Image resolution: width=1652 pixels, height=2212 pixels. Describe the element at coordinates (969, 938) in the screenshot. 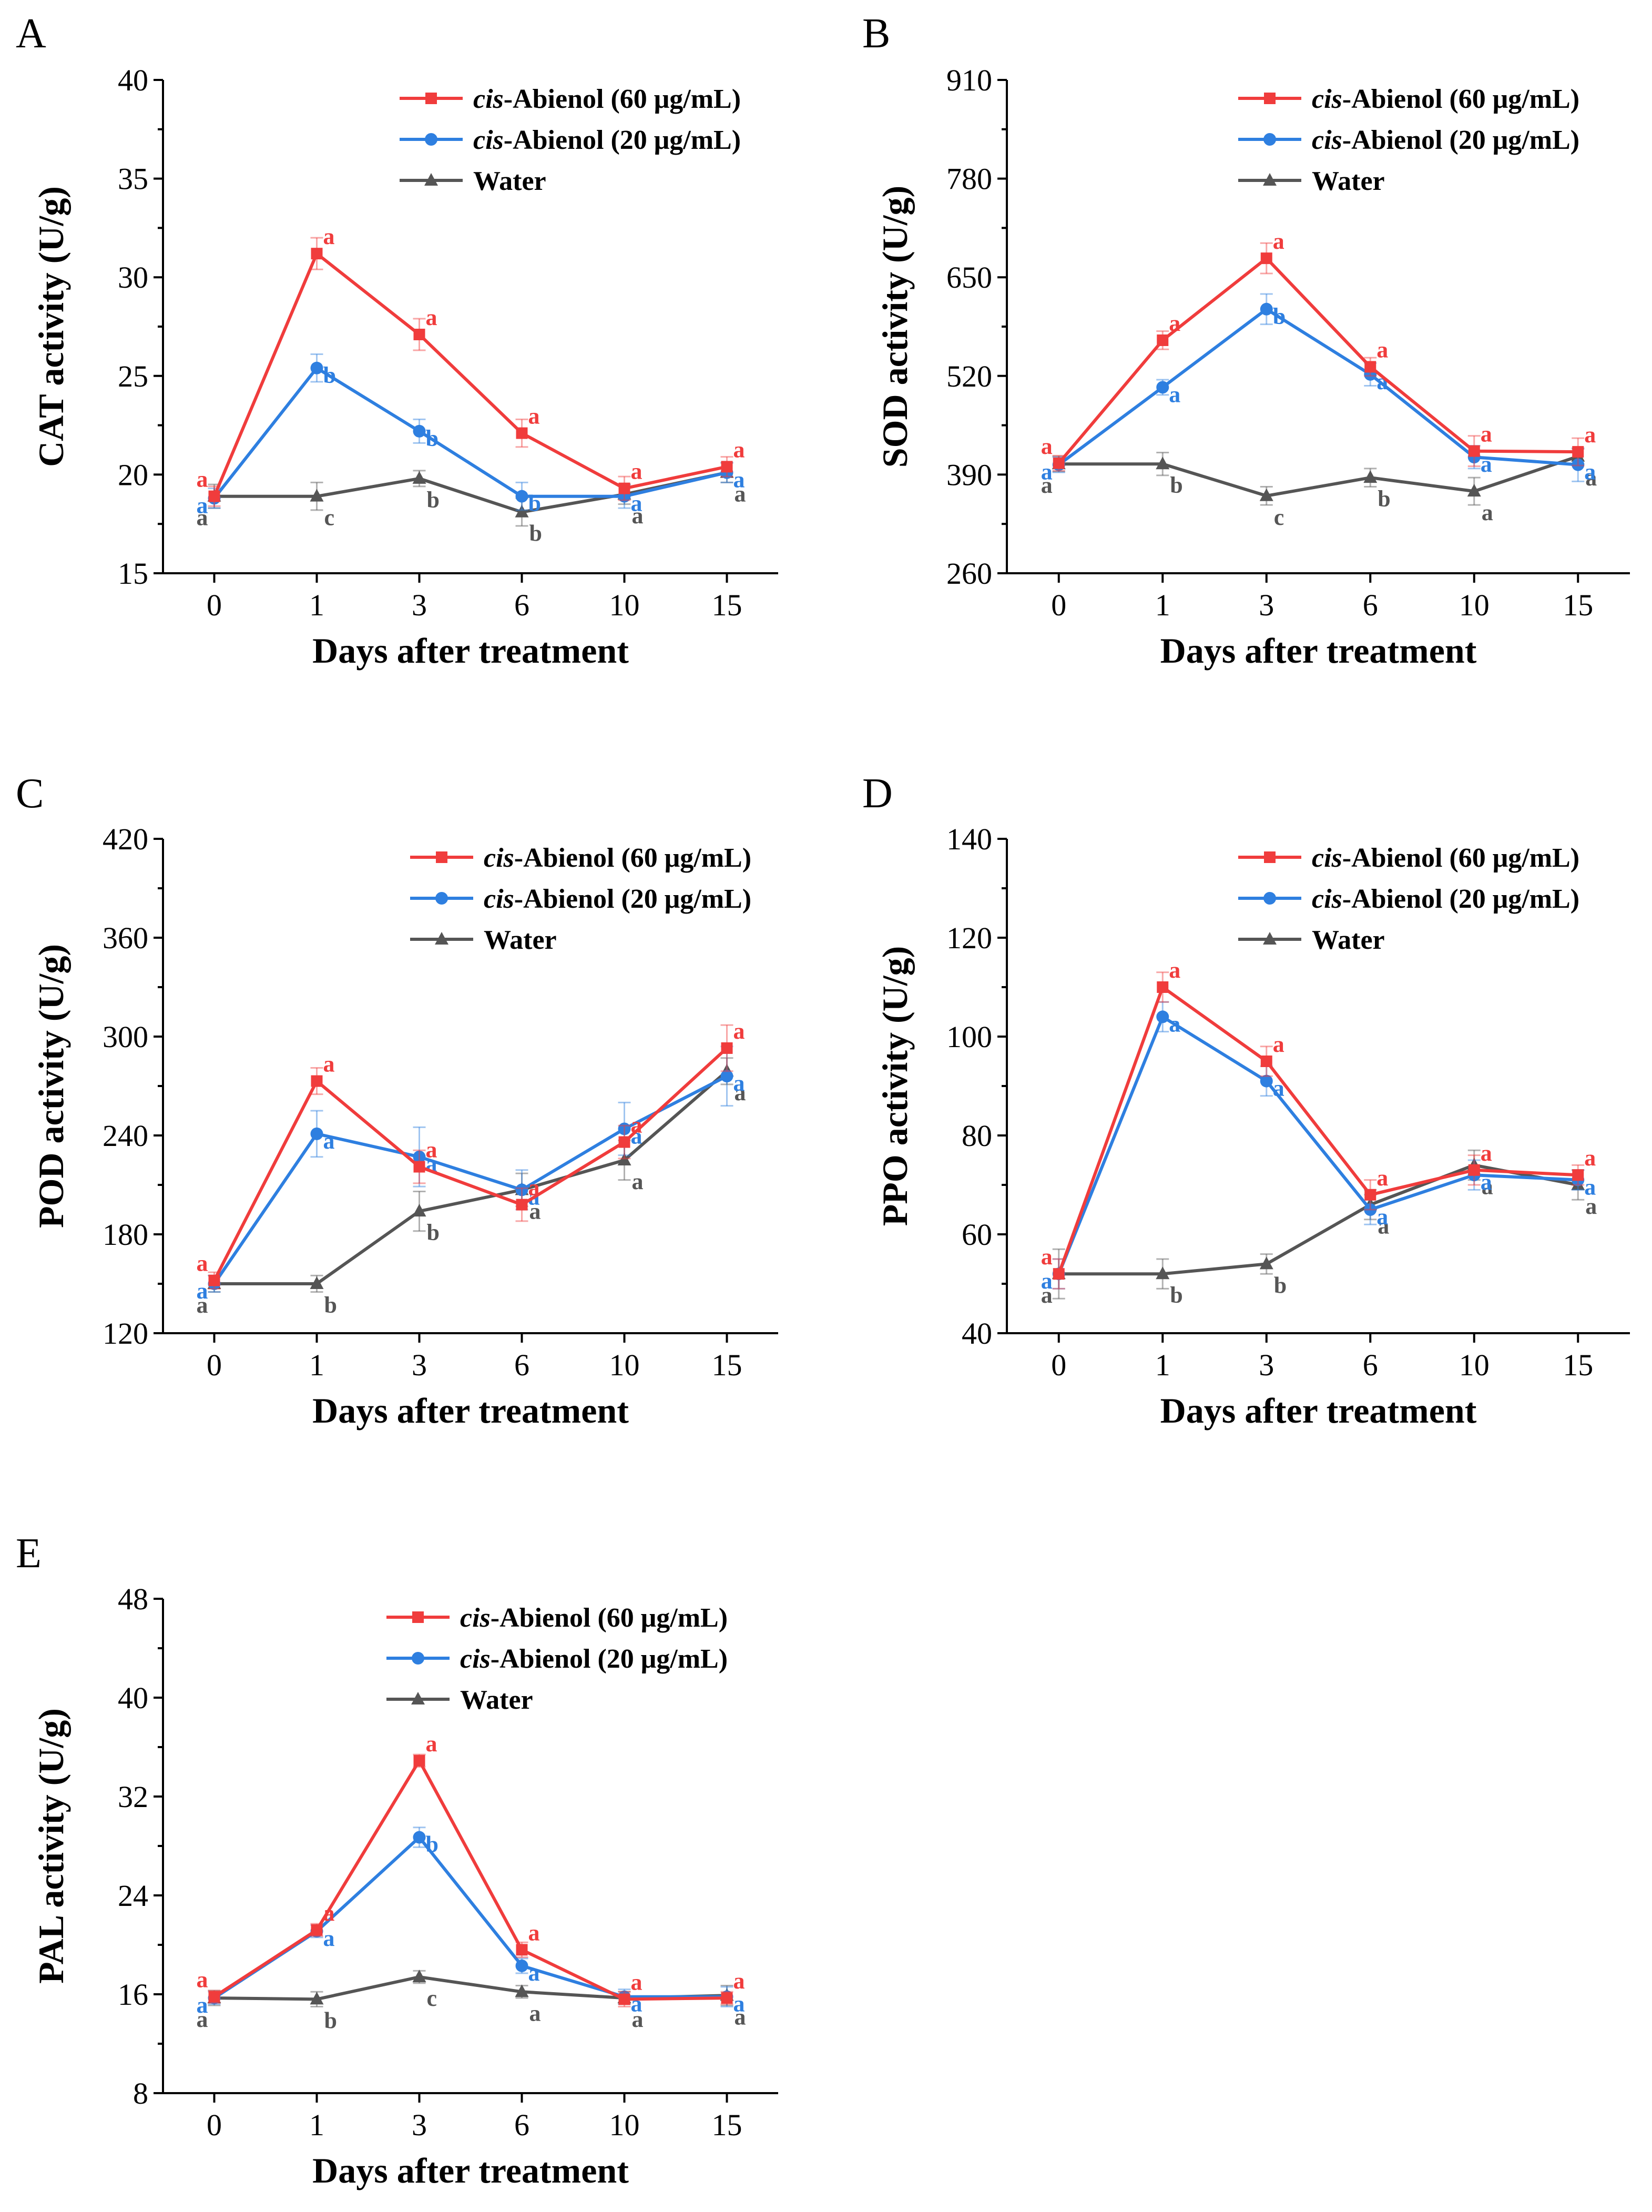

I see `y-tick-label: 120` at that location.